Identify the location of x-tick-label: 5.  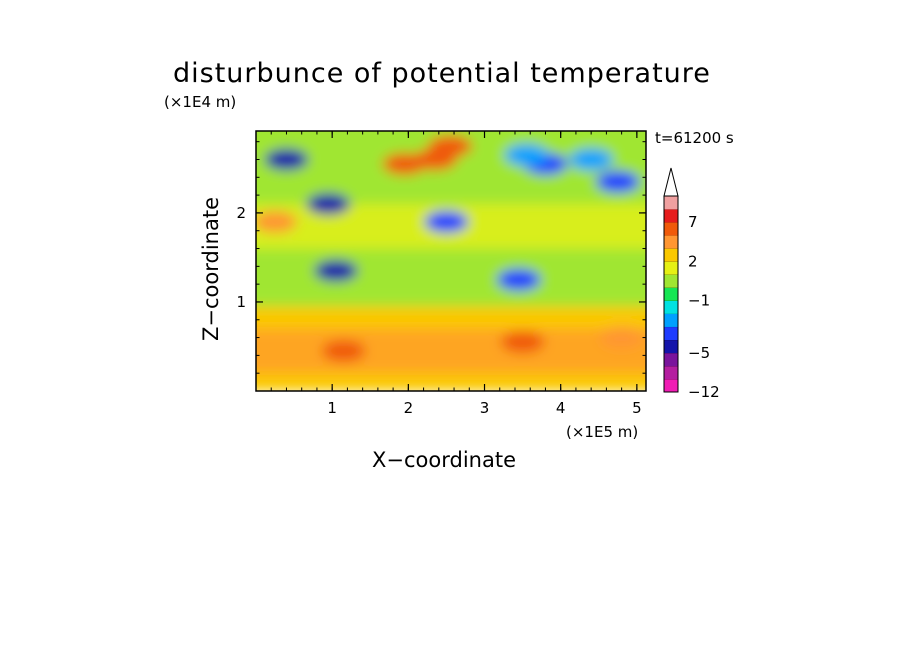
(637, 408).